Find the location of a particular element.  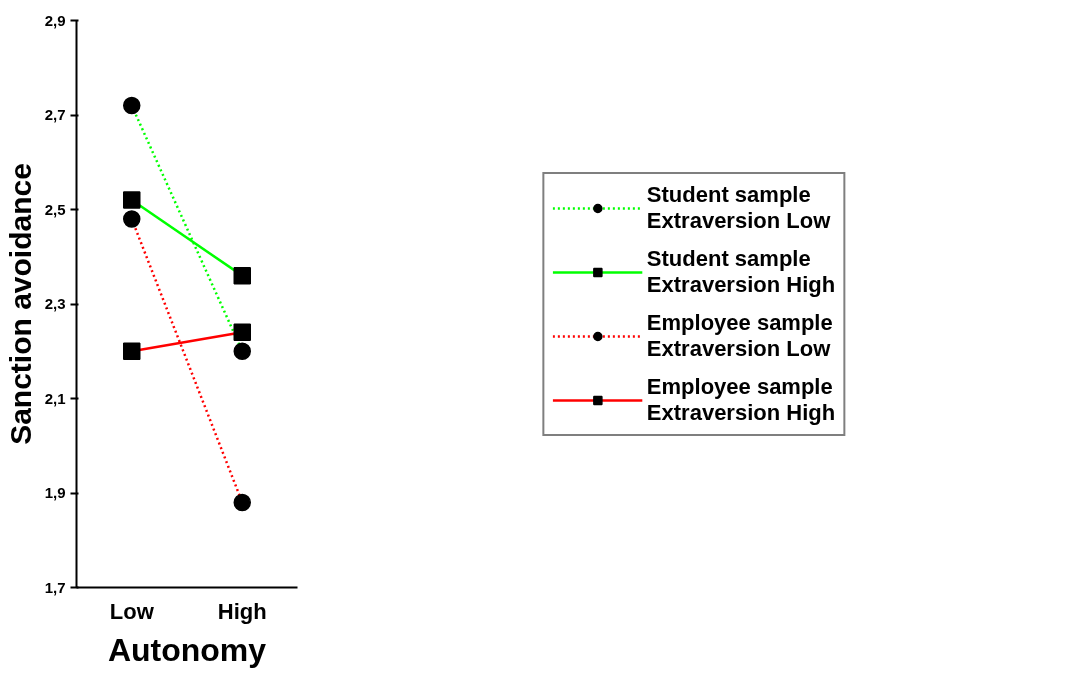

y-tick-label: 2,3 is located at coordinates (55, 303).